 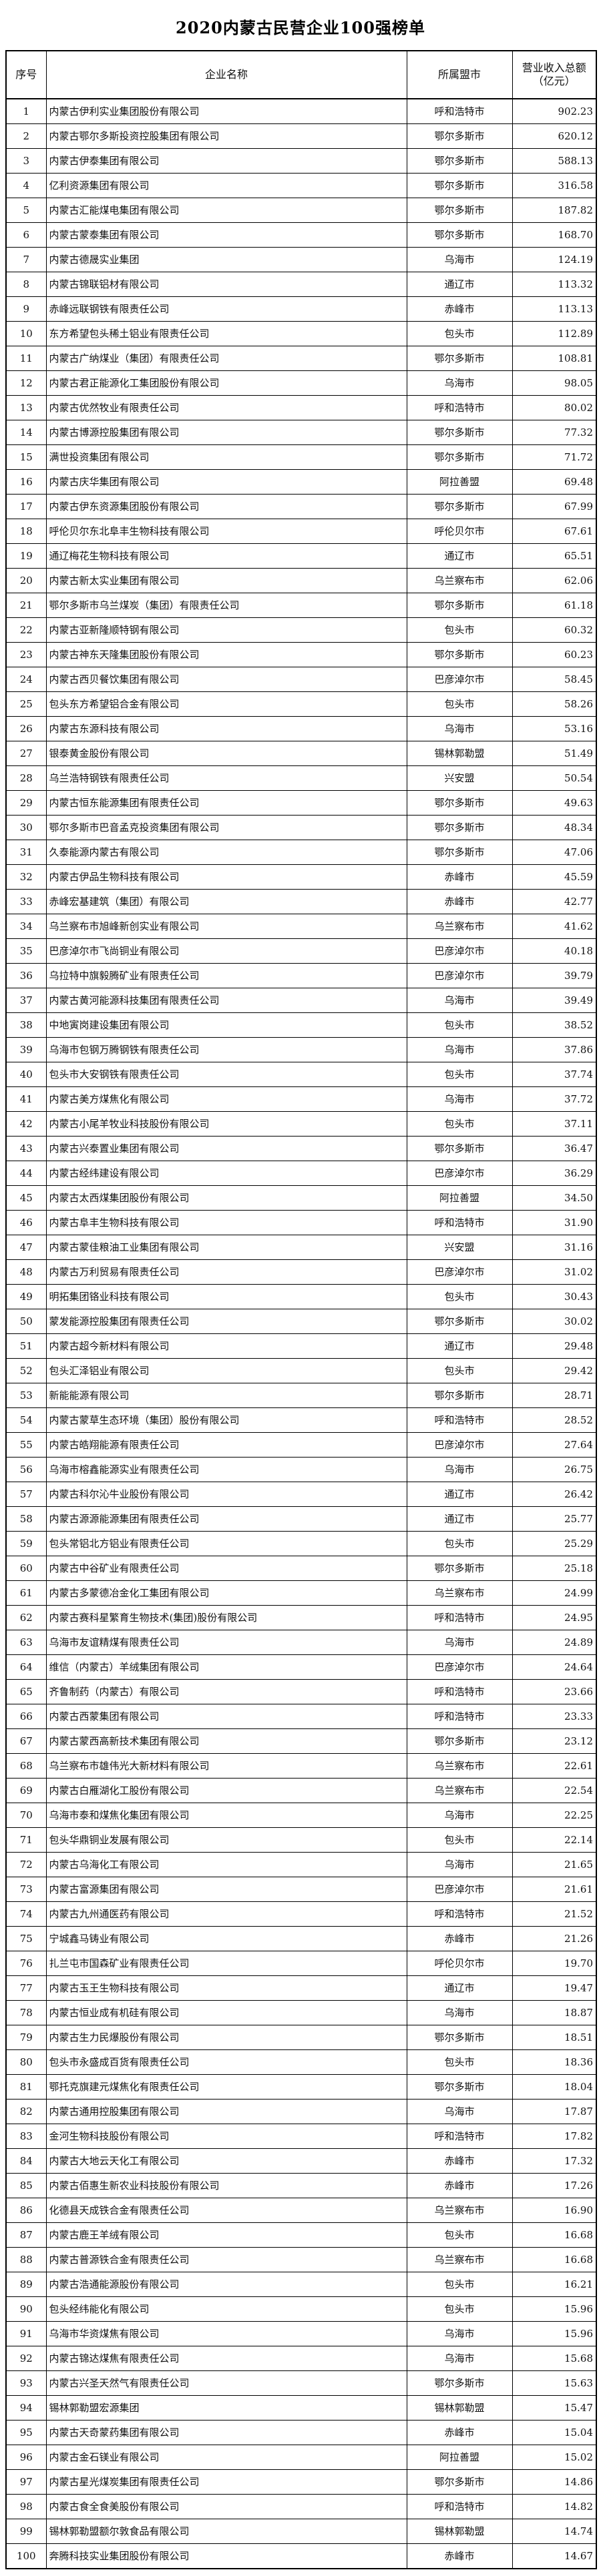 What do you see at coordinates (26, 2012) in the screenshot?
I see `rank-cell: 78` at bounding box center [26, 2012].